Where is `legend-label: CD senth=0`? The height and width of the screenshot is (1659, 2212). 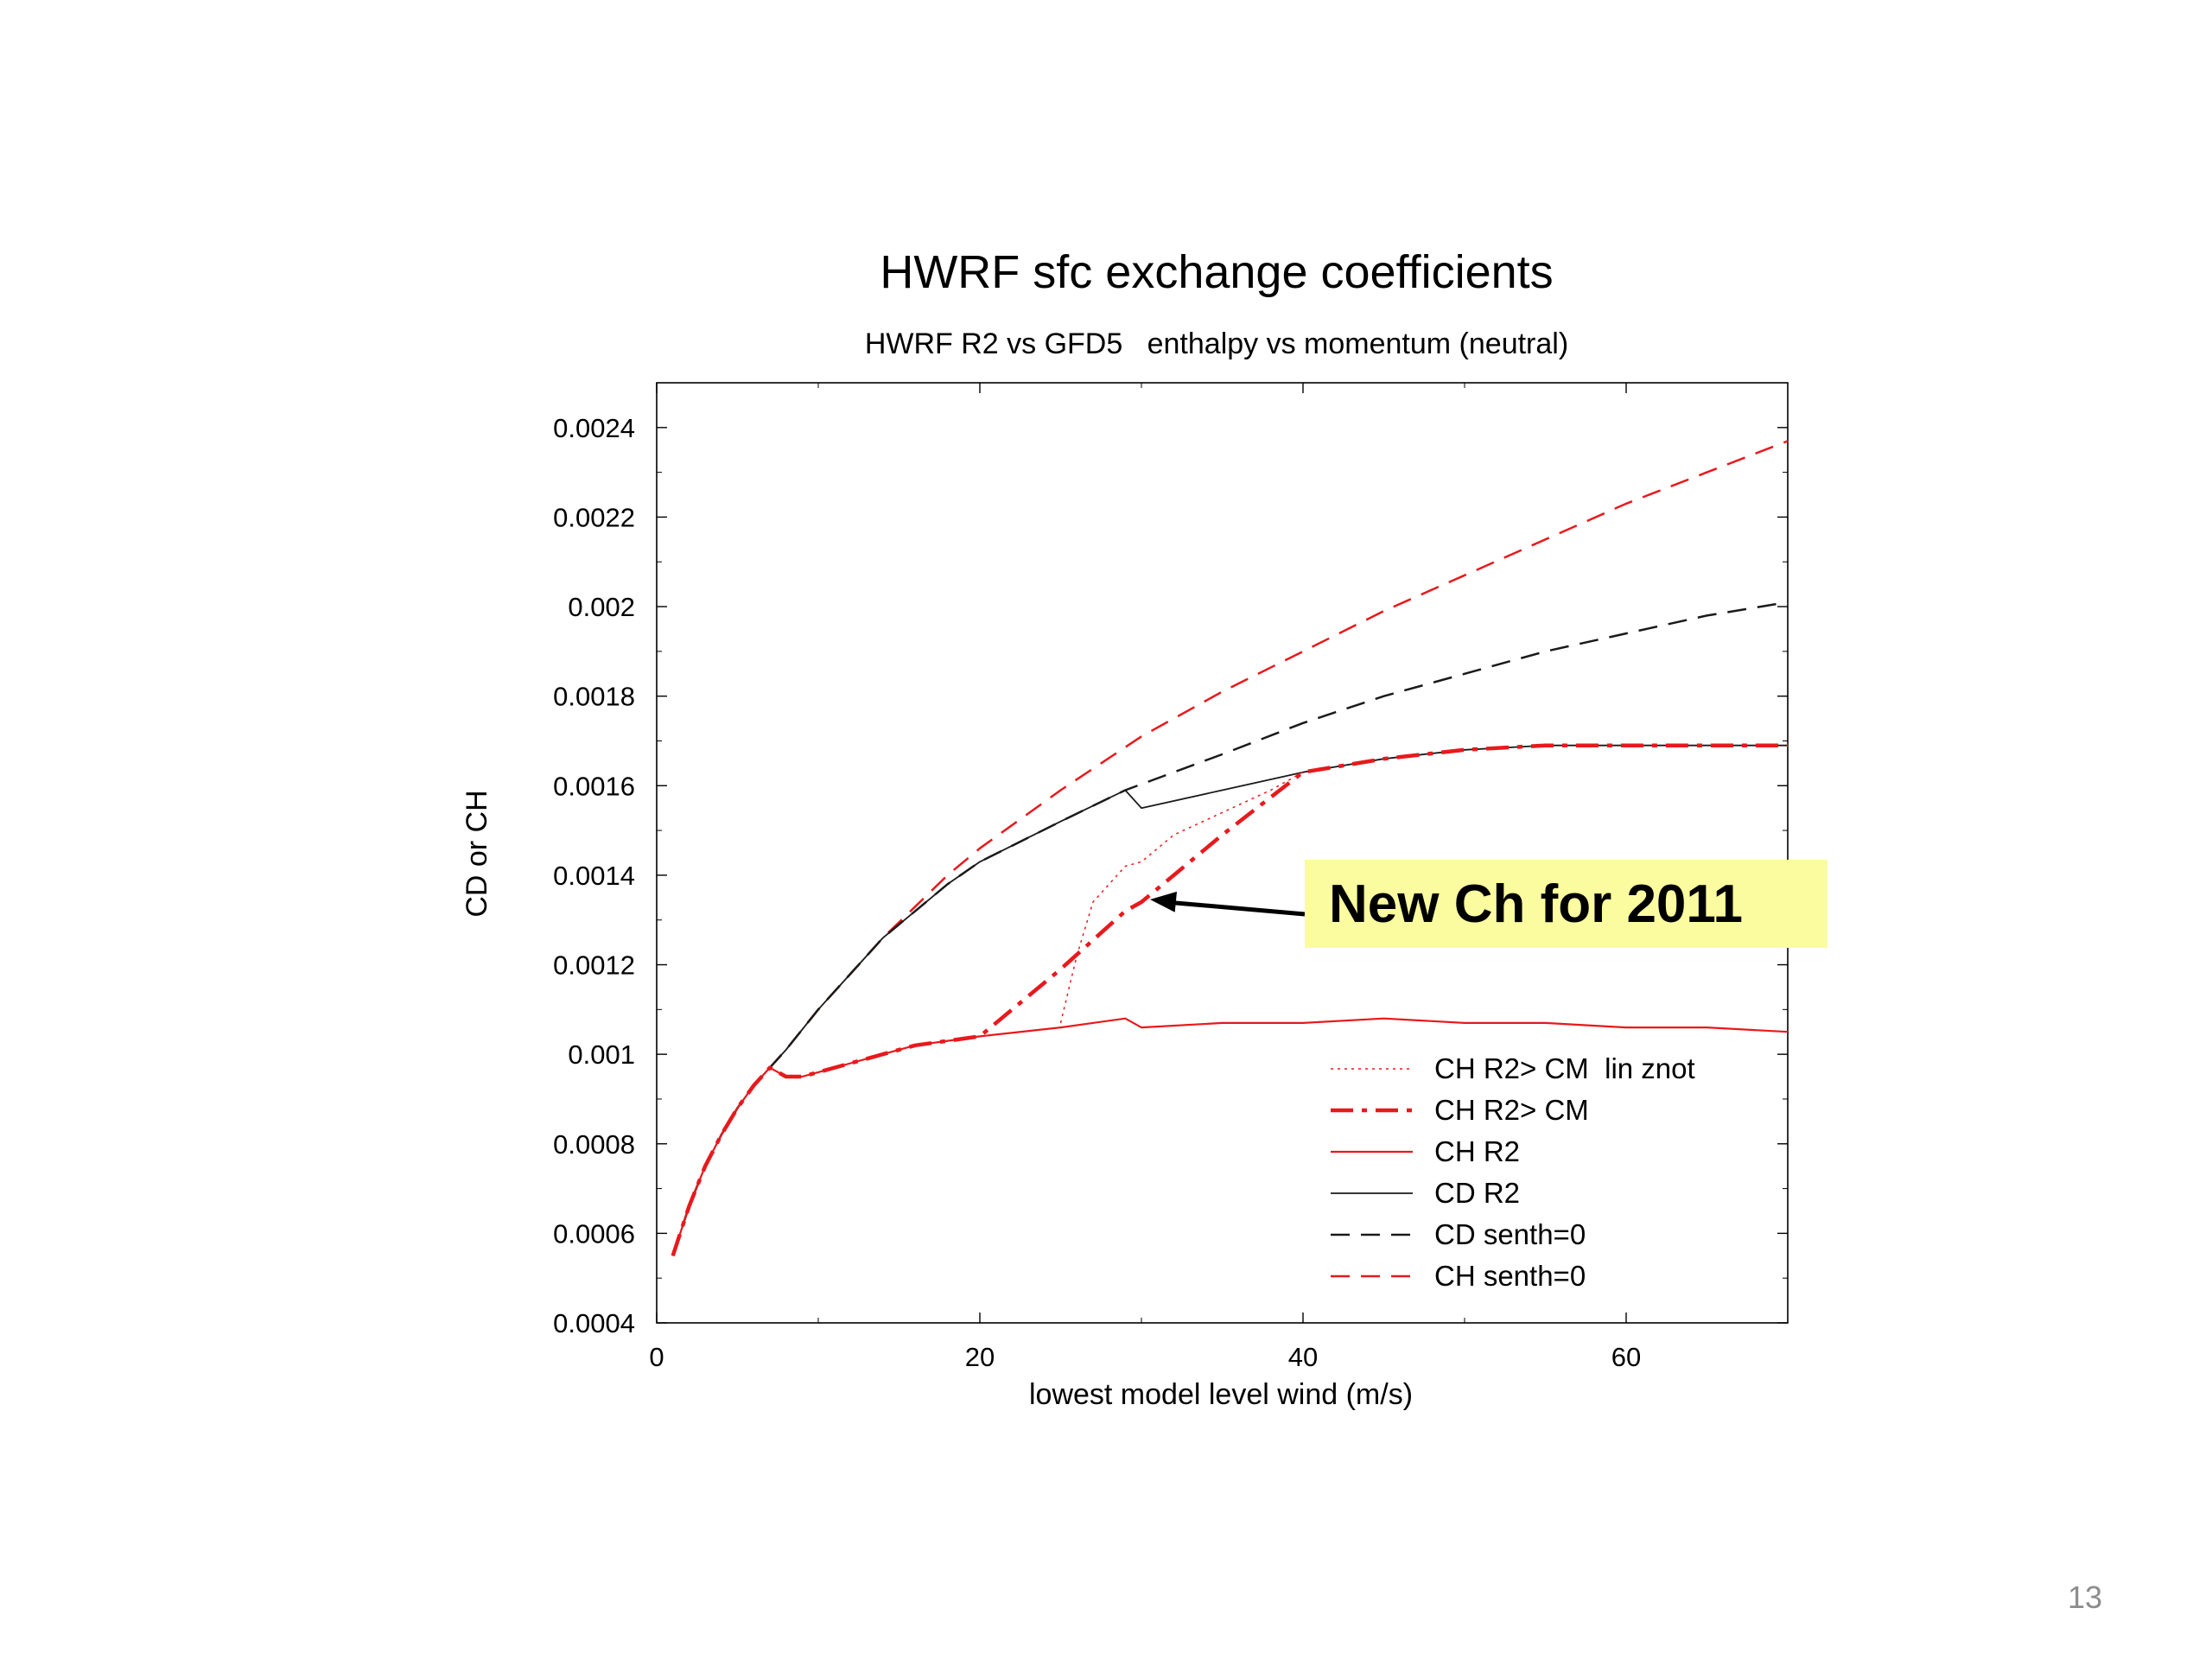 legend-label: CD senth=0 is located at coordinates (1510, 1234).